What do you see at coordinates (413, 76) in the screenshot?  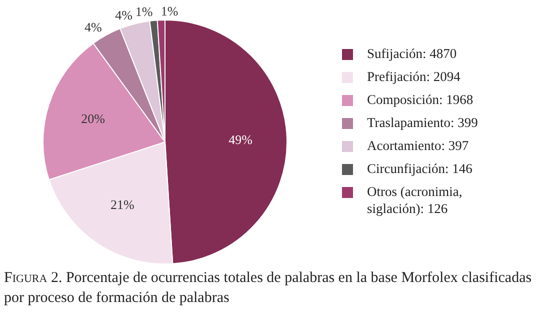 I see `legend-label: Prefijación: 2094` at bounding box center [413, 76].